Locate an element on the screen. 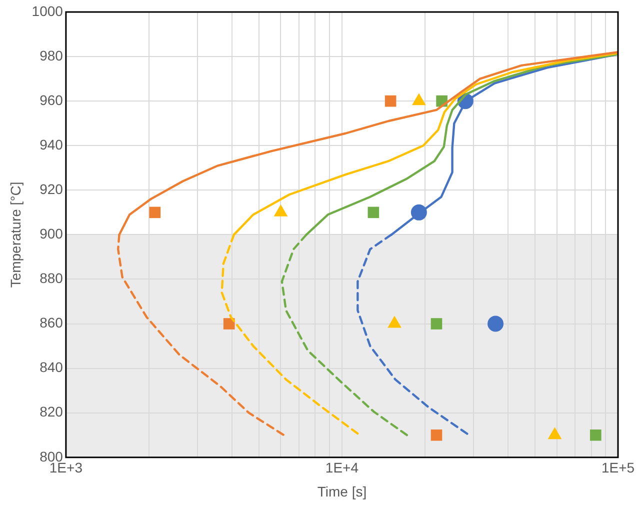 This screenshot has width=640, height=509. y-tick-label: 940 is located at coordinates (52, 144).